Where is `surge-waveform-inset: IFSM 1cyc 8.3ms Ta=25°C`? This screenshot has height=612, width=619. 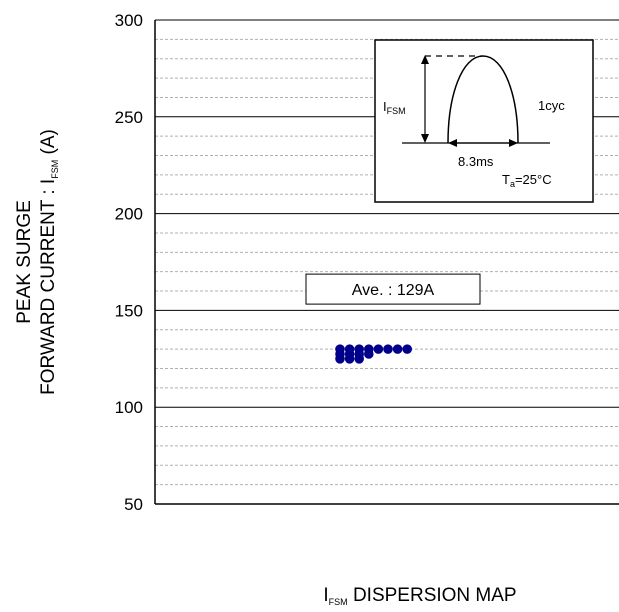 surge-waveform-inset: IFSM 1cyc 8.3ms Ta=25°C is located at coordinates (484, 121).